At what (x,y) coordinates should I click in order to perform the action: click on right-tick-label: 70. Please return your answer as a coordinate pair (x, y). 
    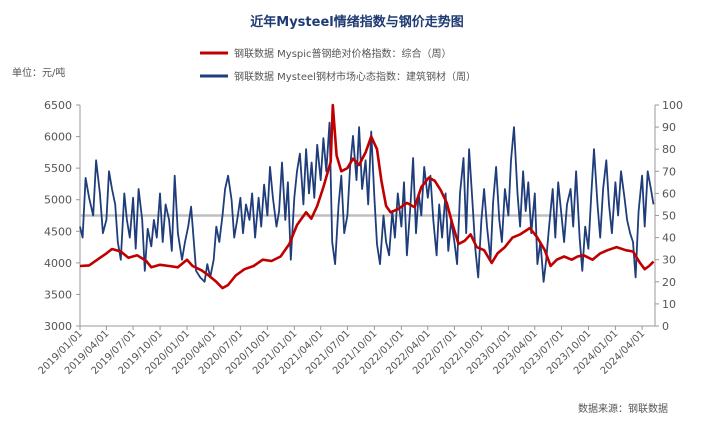
    Looking at the image, I should click on (669, 171).